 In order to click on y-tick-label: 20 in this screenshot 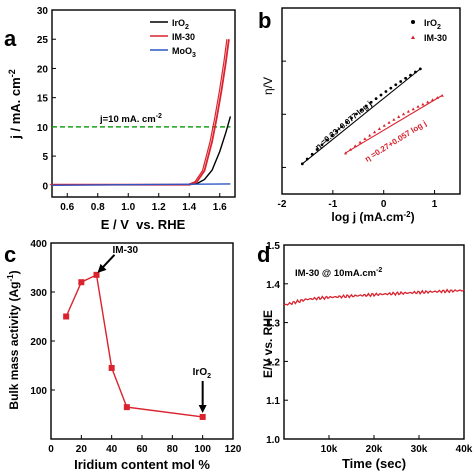, I will do `click(43, 69)`.